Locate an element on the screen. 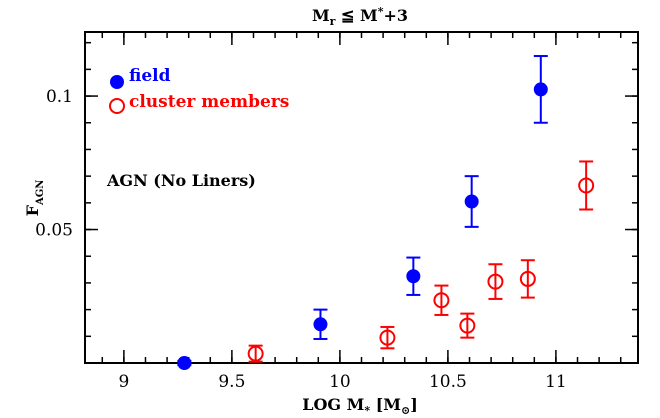  legend-marker-cluster-members is located at coordinates (117, 106).